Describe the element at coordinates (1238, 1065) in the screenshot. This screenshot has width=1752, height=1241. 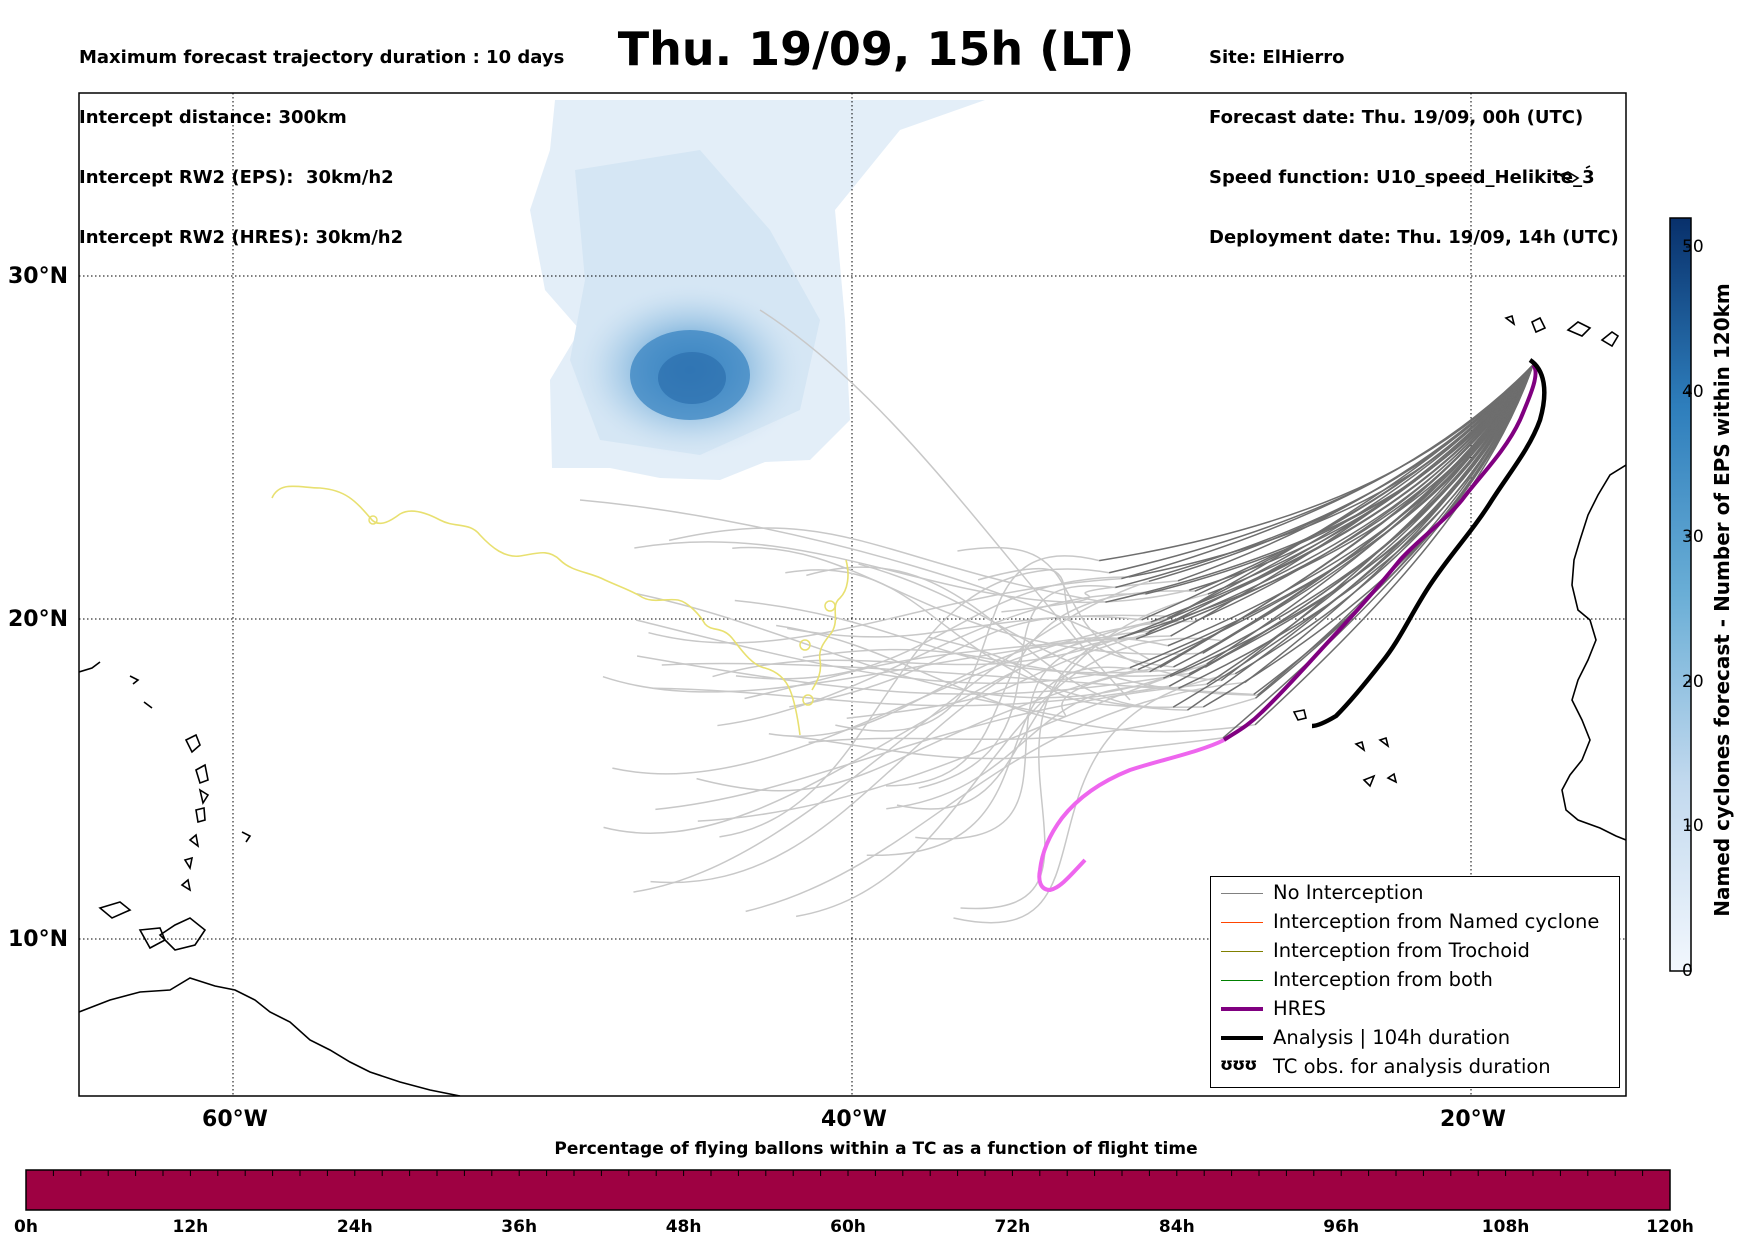
I see `tc-symbol-icon: ʊʊʊ` at that location.